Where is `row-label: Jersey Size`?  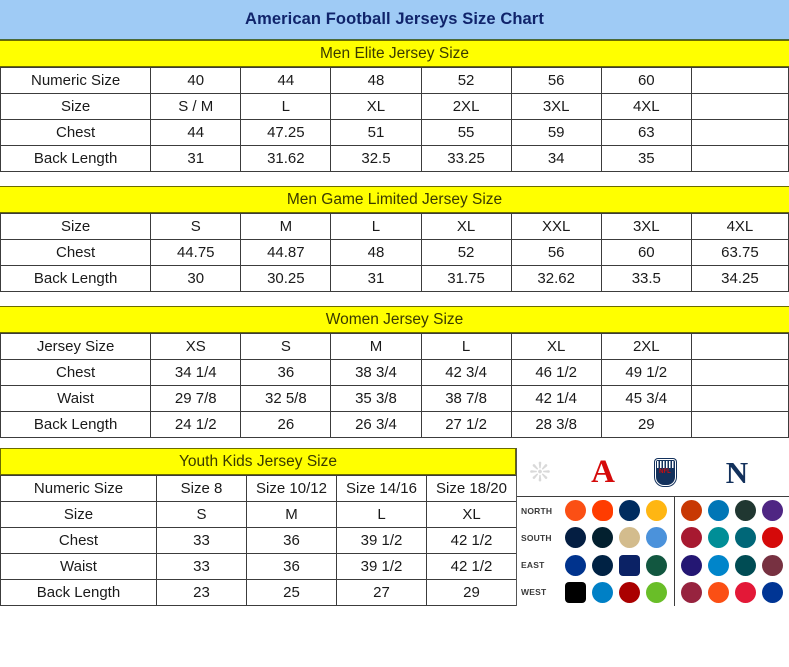 row-label: Jersey Size is located at coordinates (76, 346).